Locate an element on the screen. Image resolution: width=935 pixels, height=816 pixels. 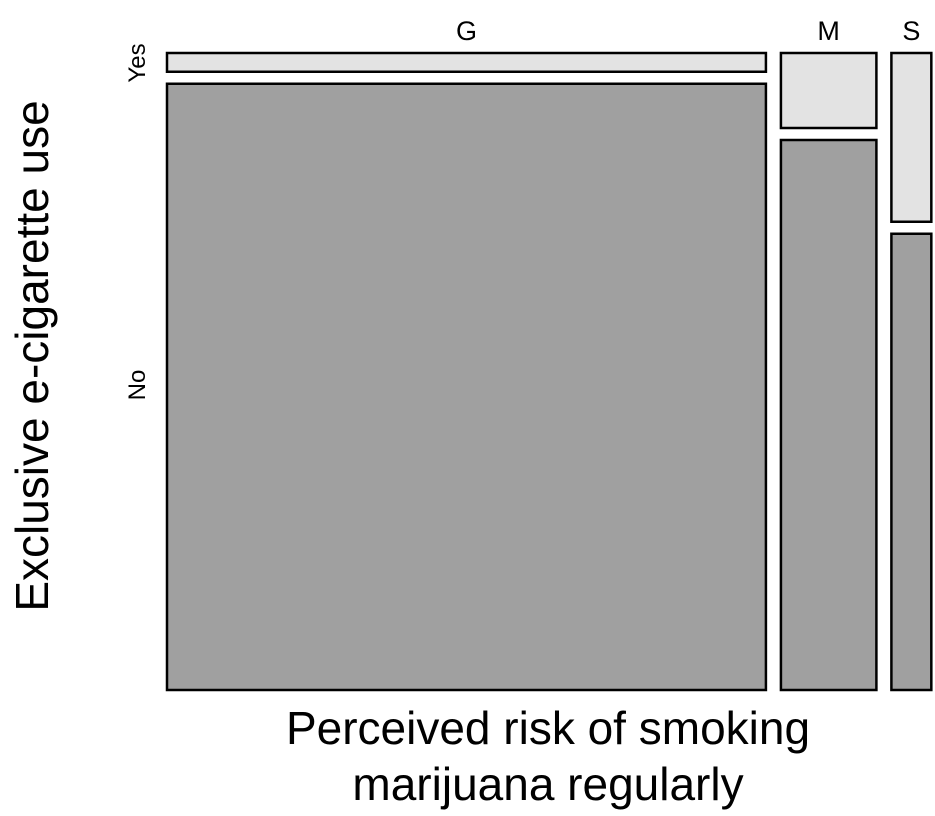
tile-m-yes is located at coordinates (828, 90).